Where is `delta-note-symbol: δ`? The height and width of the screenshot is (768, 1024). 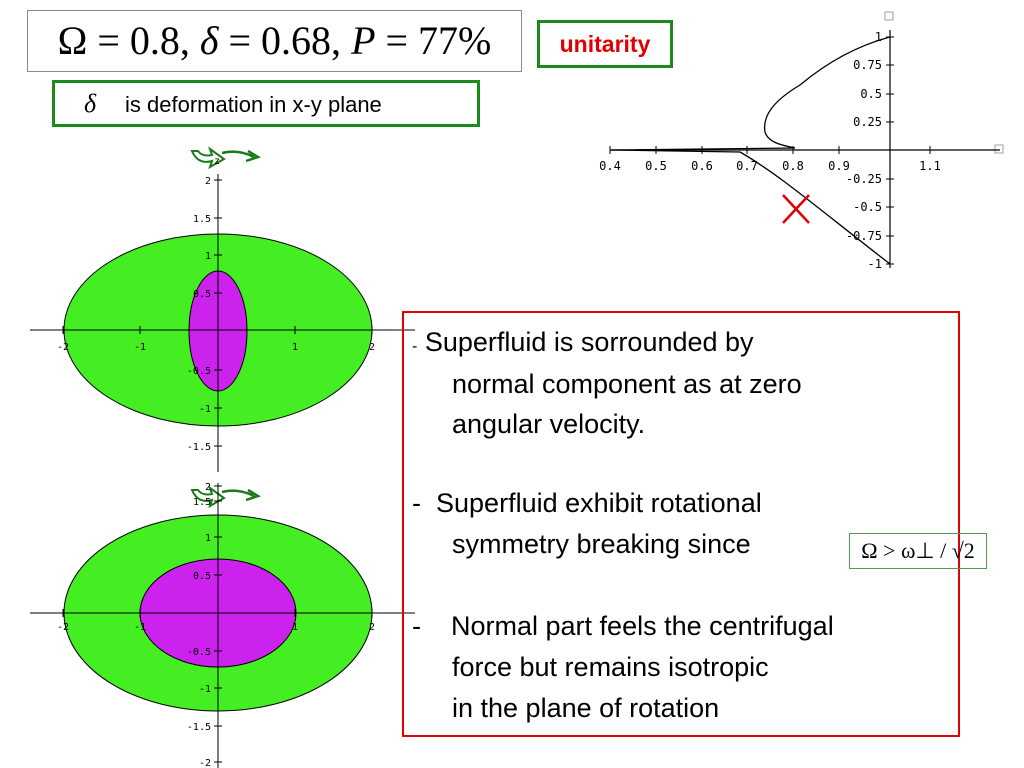 delta-note-symbol: δ is located at coordinates (90, 103).